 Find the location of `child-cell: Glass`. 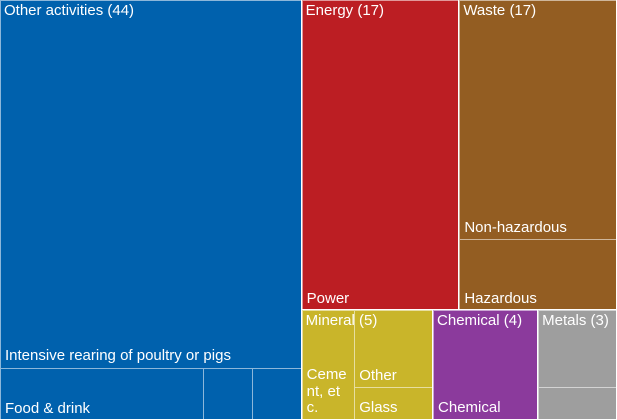

child-cell: Glass is located at coordinates (393, 403).